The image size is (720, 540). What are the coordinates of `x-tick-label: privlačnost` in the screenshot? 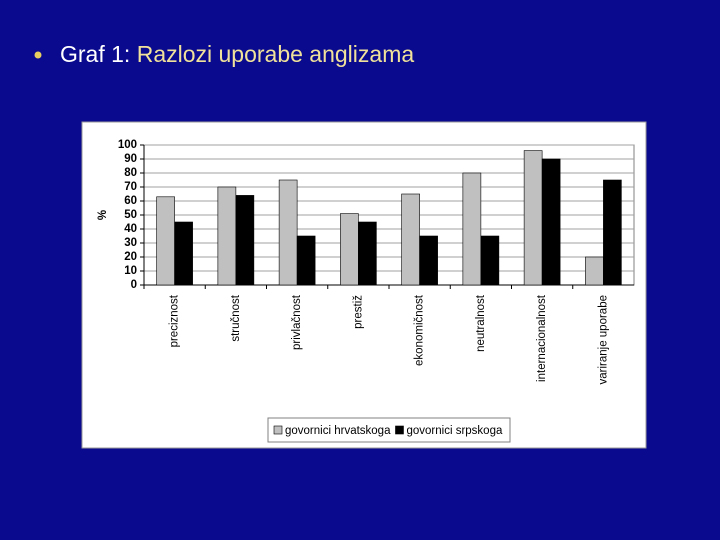 It's located at (297, 322).